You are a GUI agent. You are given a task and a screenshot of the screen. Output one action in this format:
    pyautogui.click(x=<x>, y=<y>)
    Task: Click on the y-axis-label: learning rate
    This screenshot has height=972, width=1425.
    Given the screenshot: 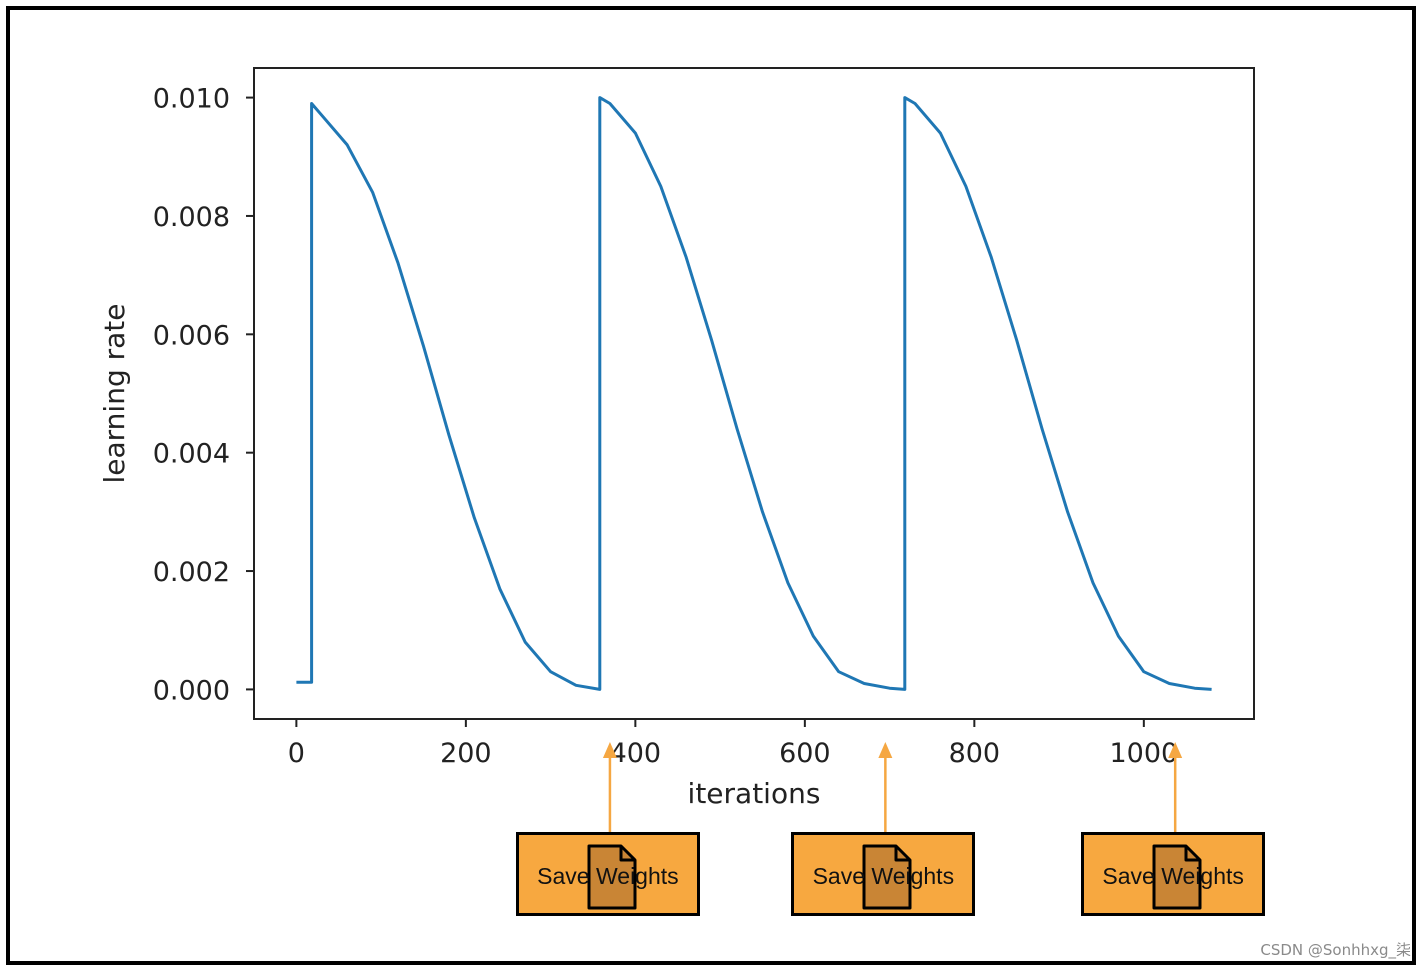 What is the action you would take?
    pyautogui.click(x=114, y=393)
    